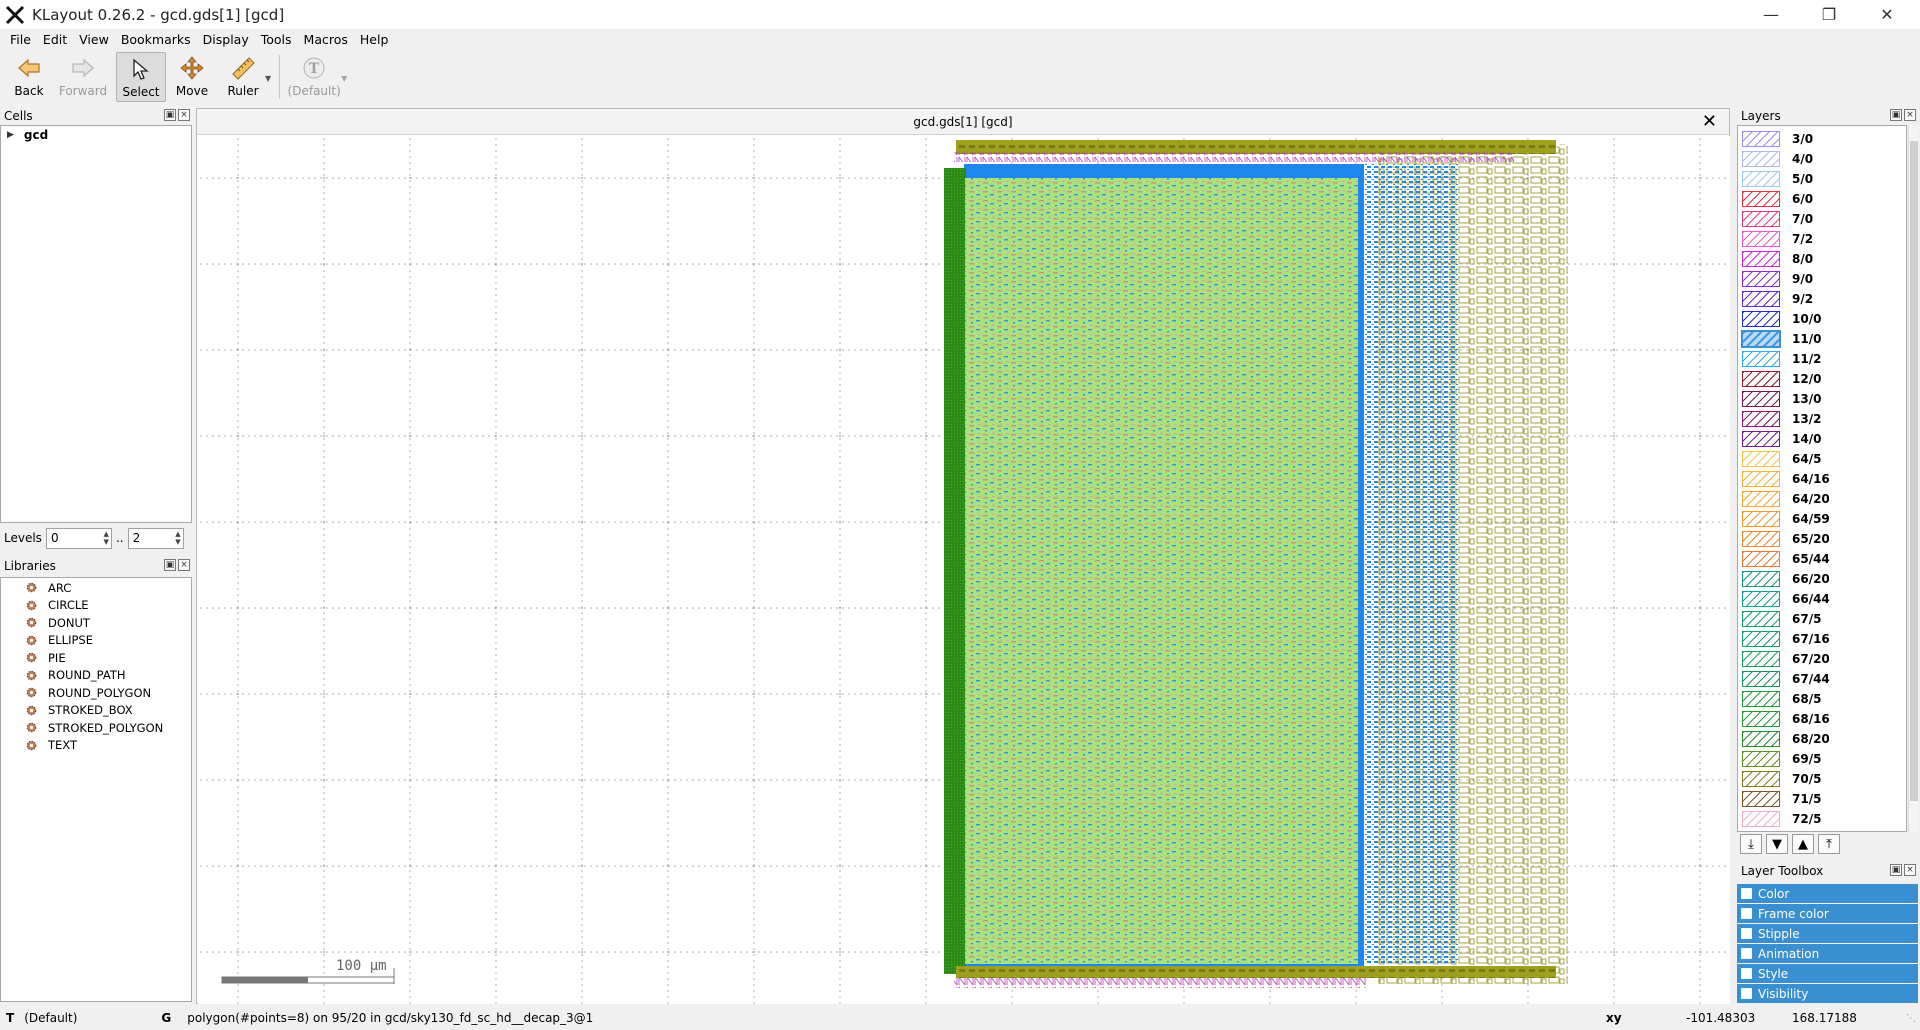  What do you see at coordinates (1822, 259) in the screenshot?
I see `layer-row: 8/0` at bounding box center [1822, 259].